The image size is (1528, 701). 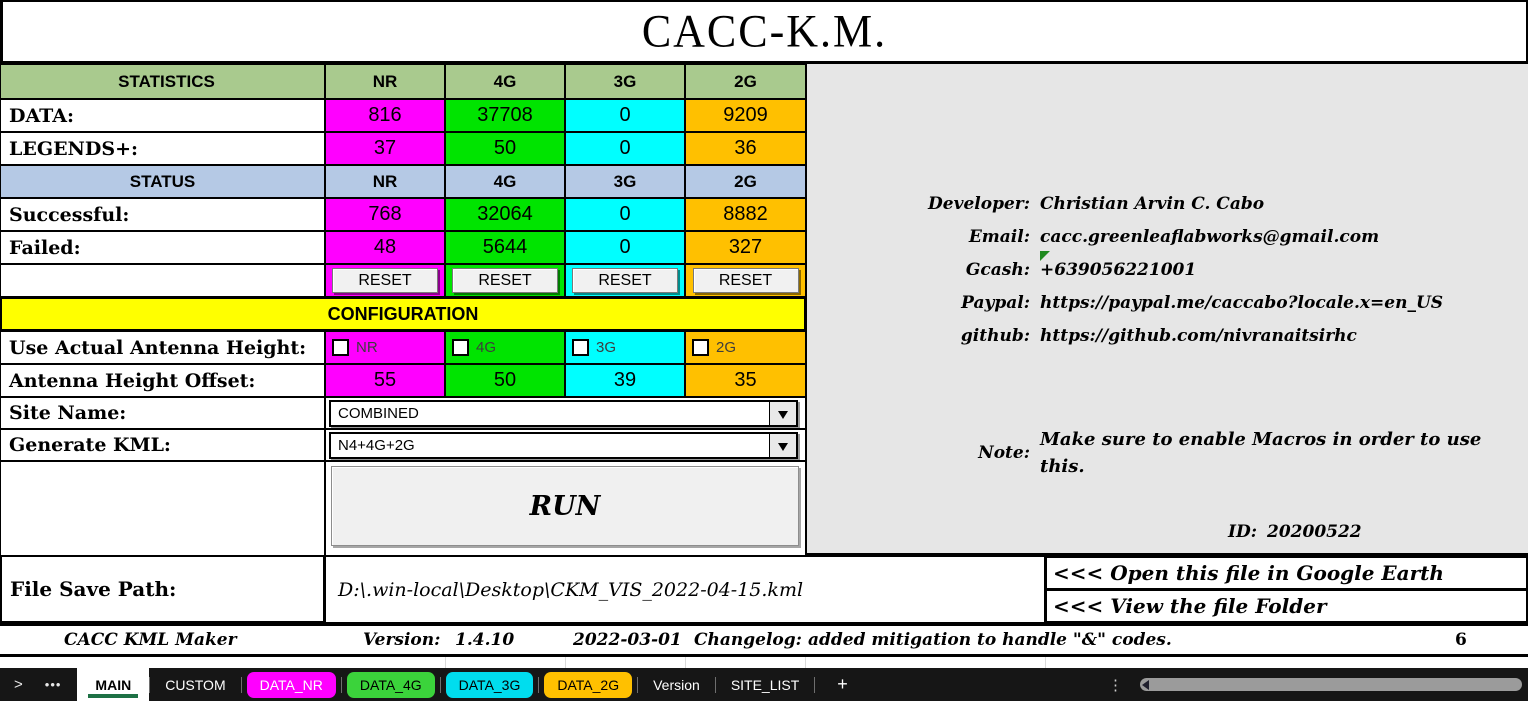 I want to click on tab-site-list: SITE_LIST, so click(x=765, y=684).